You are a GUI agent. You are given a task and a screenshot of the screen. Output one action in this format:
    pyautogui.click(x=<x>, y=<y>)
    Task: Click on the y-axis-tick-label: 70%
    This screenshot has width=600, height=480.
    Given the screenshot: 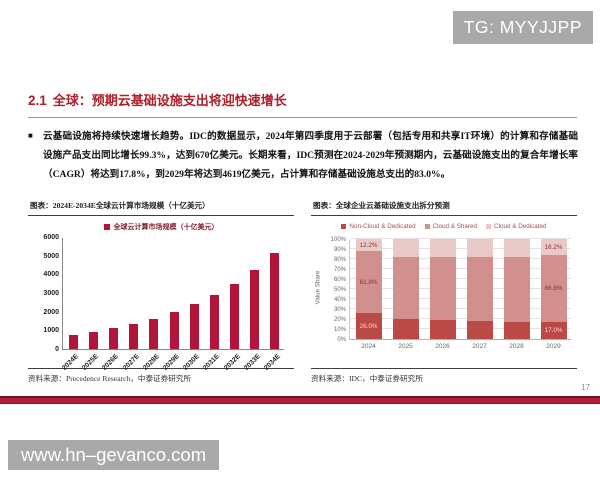 What is the action you would take?
    pyautogui.click(x=339, y=269)
    